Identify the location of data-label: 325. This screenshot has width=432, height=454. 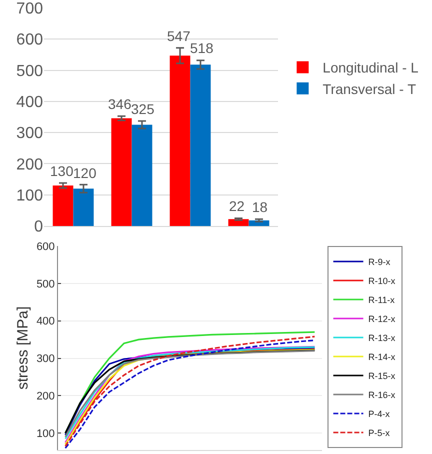
(143, 109).